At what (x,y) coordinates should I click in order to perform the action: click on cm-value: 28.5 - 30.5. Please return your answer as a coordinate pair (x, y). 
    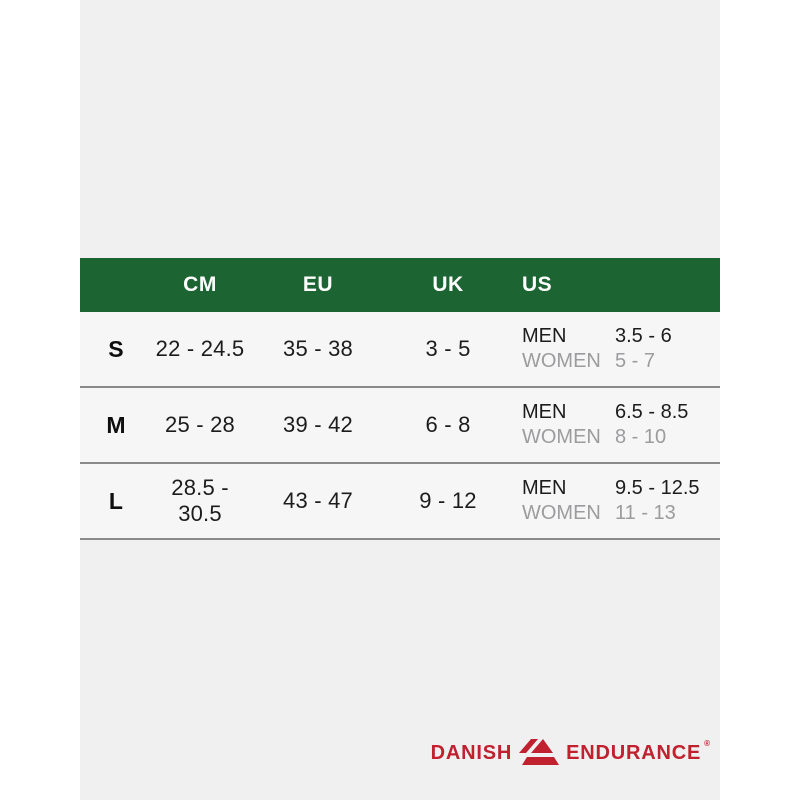
    Looking at the image, I should click on (200, 500).